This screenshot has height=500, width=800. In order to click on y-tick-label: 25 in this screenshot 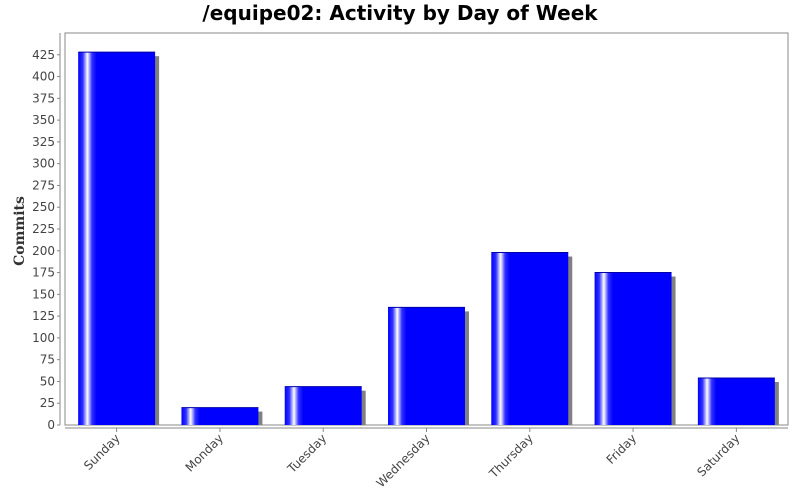, I will do `click(47, 403)`.